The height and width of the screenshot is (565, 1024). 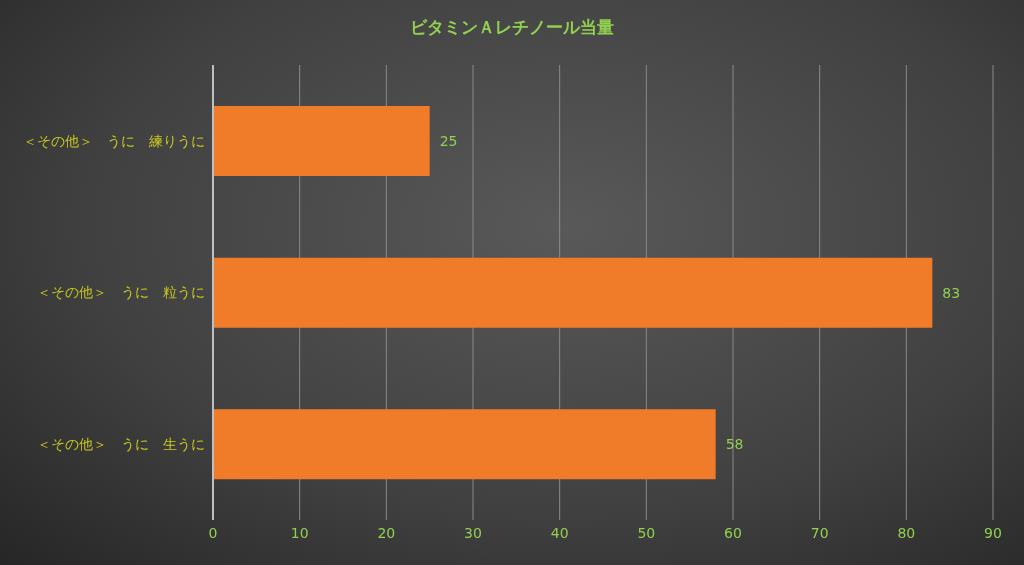 I want to click on x-tick-label: 30, so click(x=473, y=532).